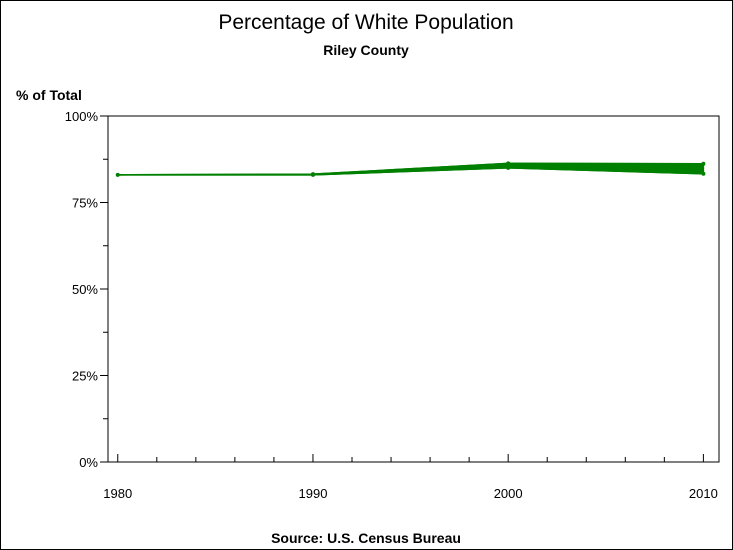 Image resolution: width=733 pixels, height=550 pixels. I want to click on series-lower-line, so click(410, 171).